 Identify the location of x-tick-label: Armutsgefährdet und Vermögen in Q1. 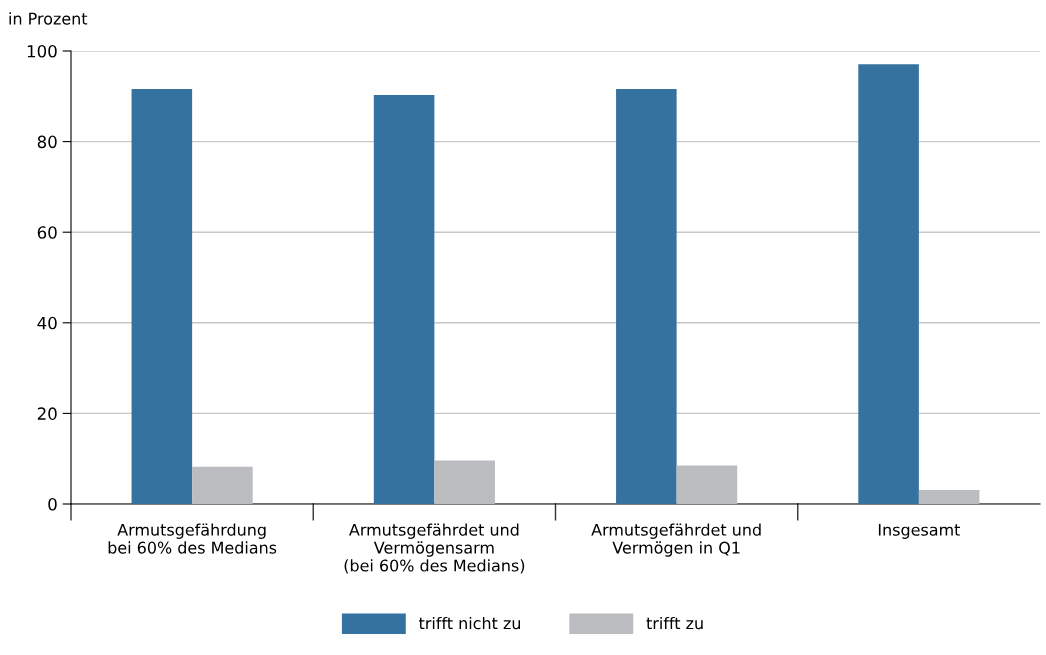
(676, 540).